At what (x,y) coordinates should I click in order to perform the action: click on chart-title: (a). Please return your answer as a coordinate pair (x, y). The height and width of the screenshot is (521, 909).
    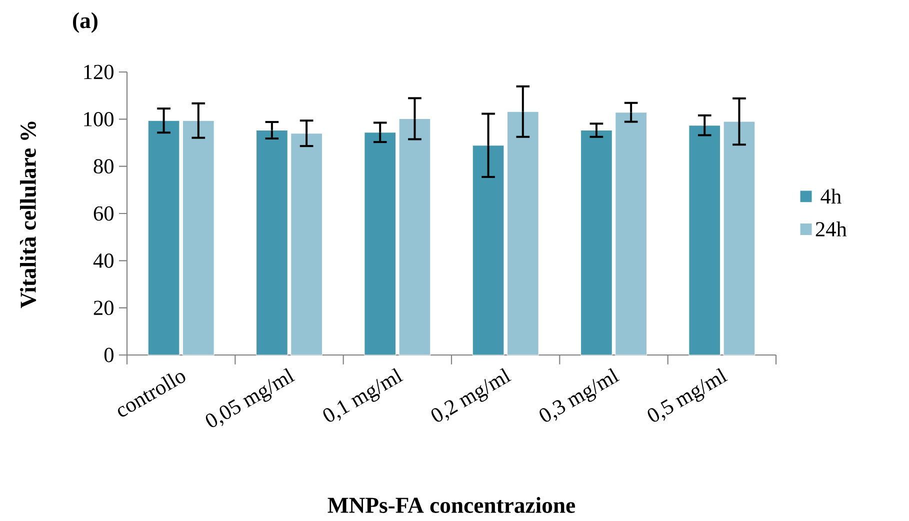
    Looking at the image, I should click on (85, 22).